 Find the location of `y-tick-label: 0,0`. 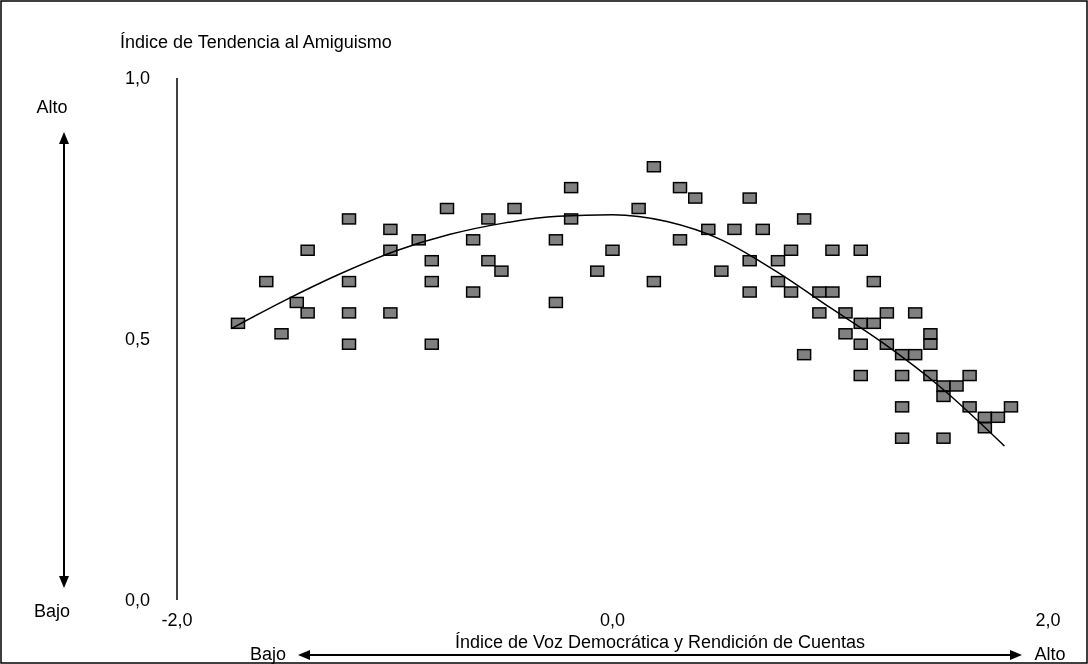

y-tick-label: 0,0 is located at coordinates (137, 600).